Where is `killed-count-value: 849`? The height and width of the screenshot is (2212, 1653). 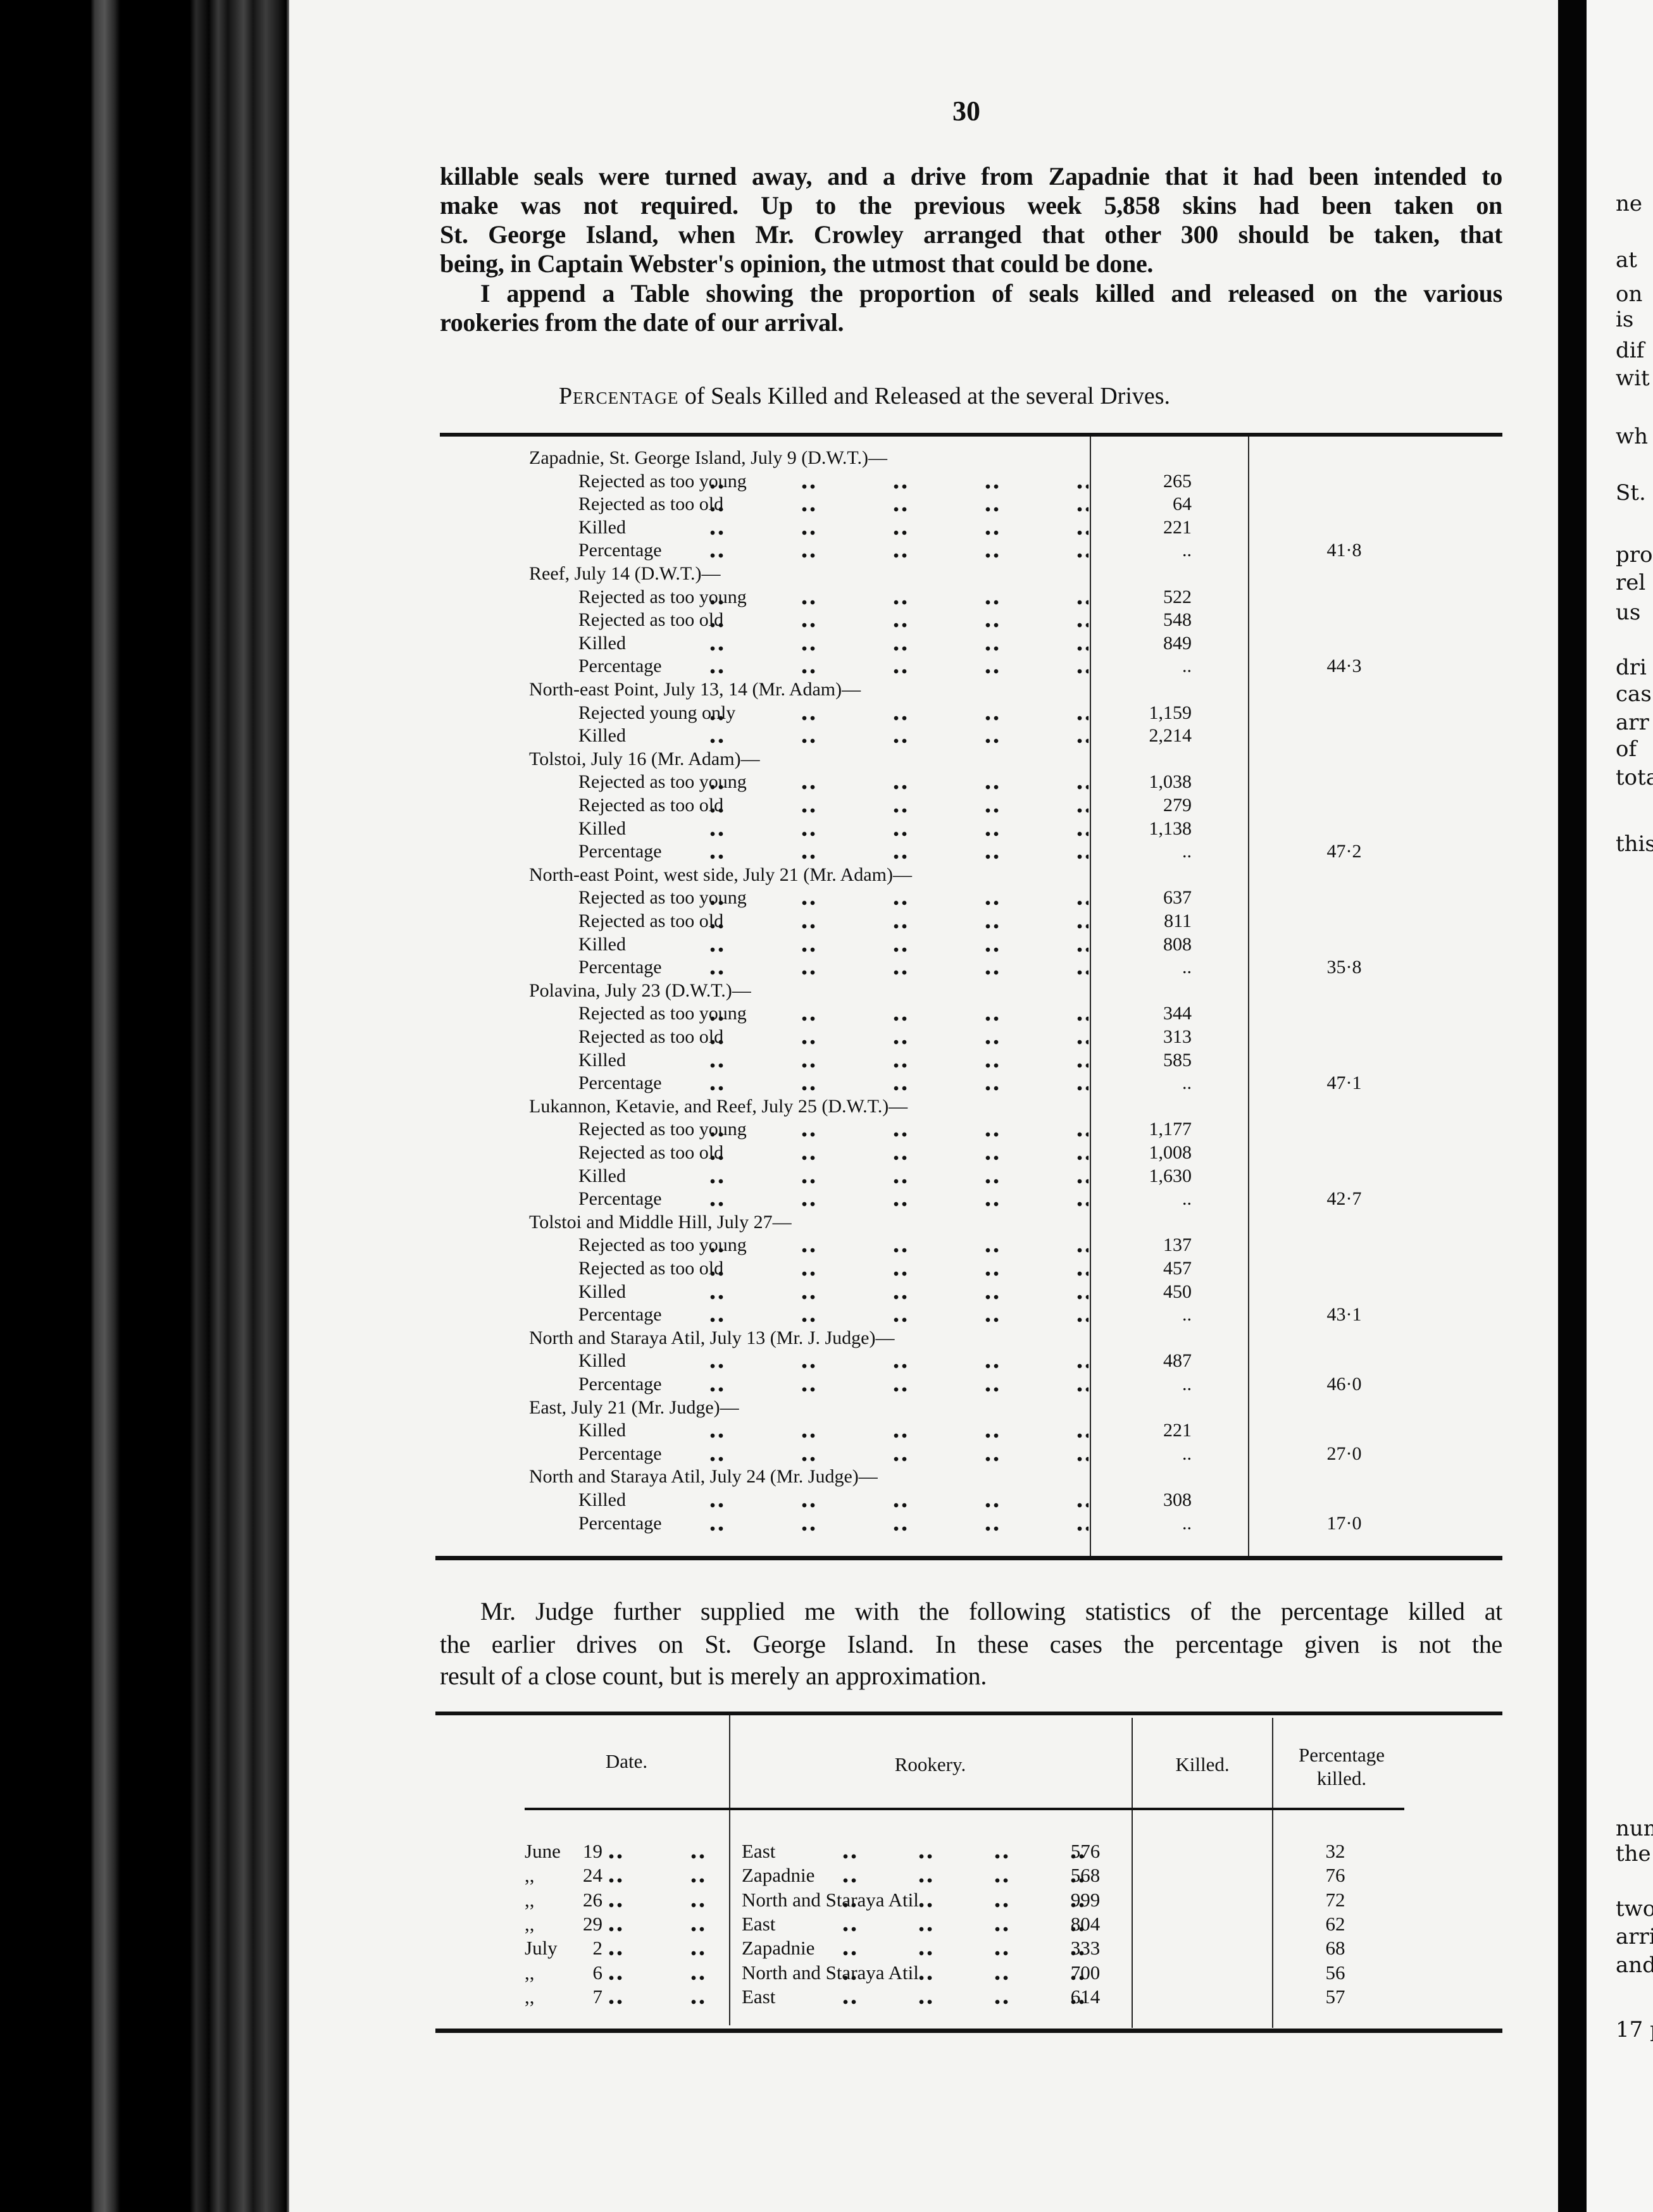 killed-count-value: 849 is located at coordinates (1178, 643).